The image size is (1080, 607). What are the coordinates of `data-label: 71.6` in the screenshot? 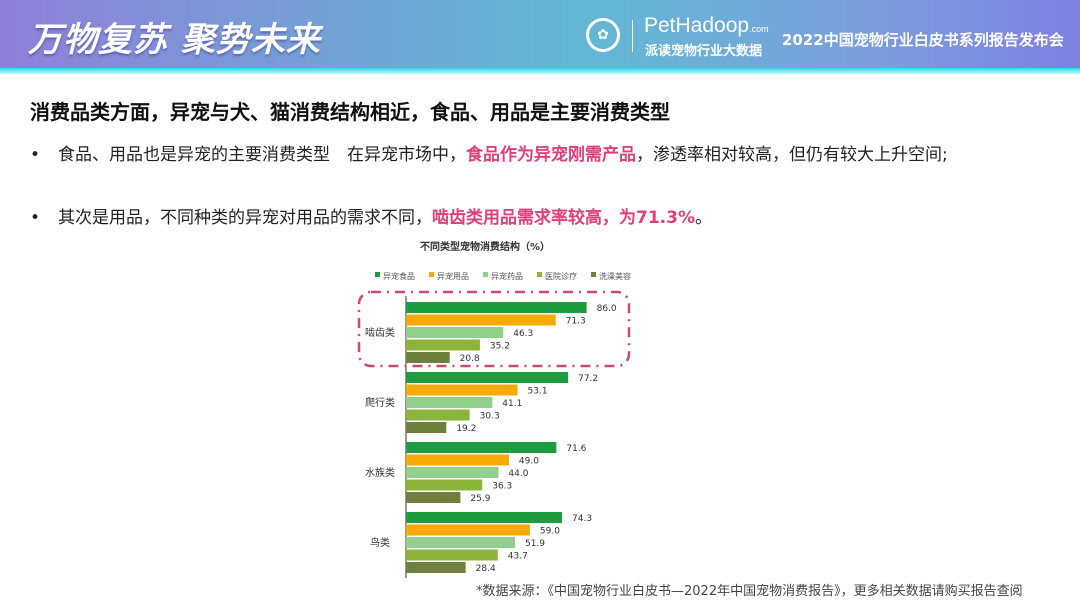 It's located at (576, 449).